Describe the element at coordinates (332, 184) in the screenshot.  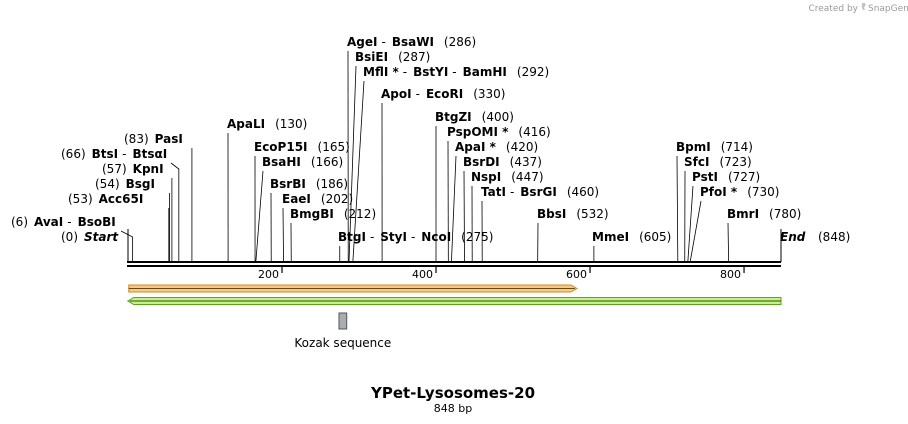
I see `site-position: (186)` at that location.